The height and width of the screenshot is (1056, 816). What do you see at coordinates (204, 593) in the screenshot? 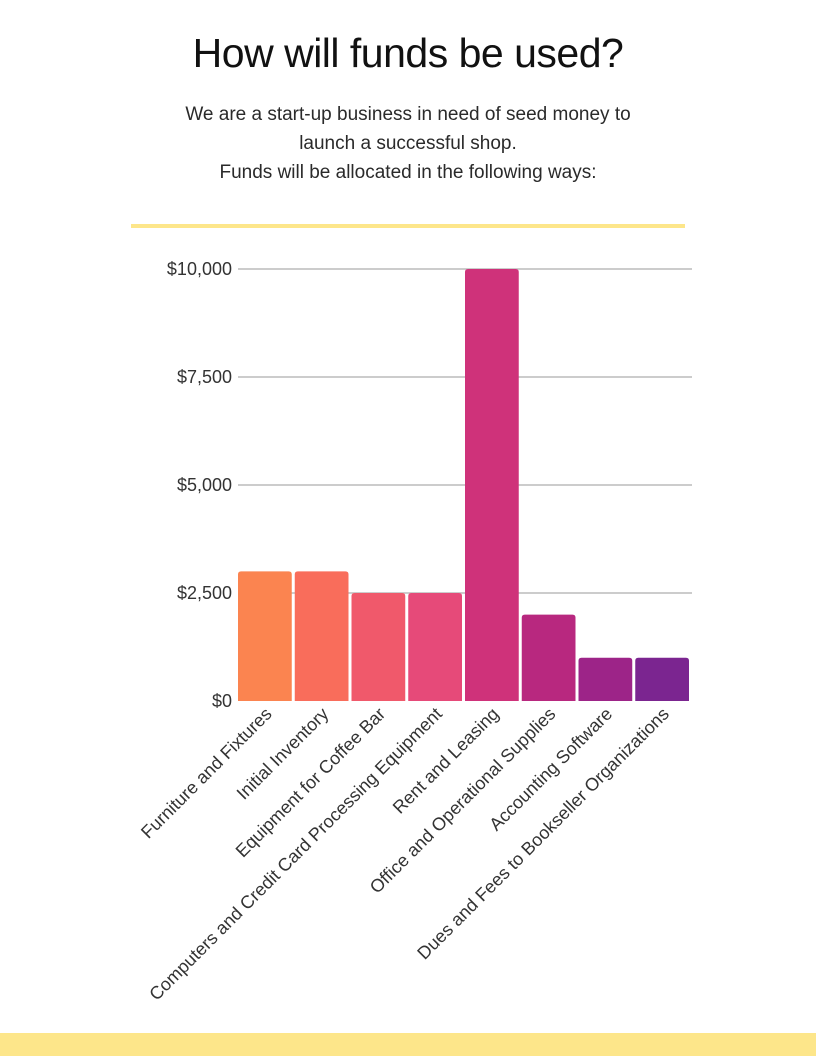
I see `y-tick-label: $2,500` at bounding box center [204, 593].